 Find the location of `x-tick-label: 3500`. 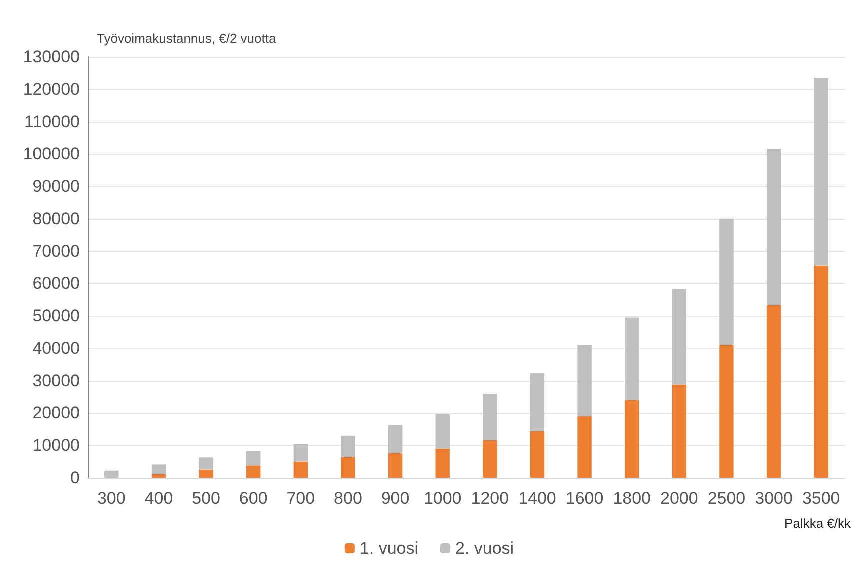

x-tick-label: 3500 is located at coordinates (821, 498).